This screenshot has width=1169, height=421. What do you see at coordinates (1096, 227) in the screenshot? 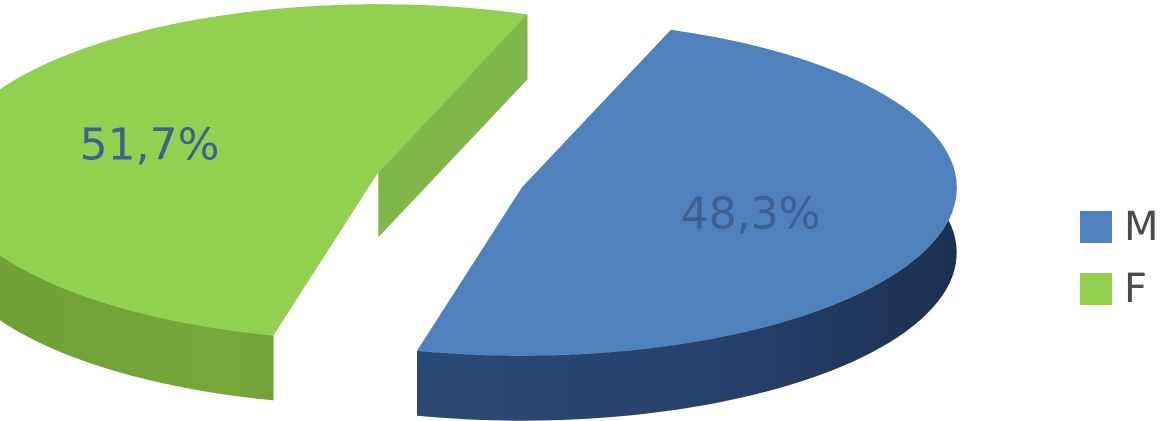
I see `legend-swatch-m` at bounding box center [1096, 227].